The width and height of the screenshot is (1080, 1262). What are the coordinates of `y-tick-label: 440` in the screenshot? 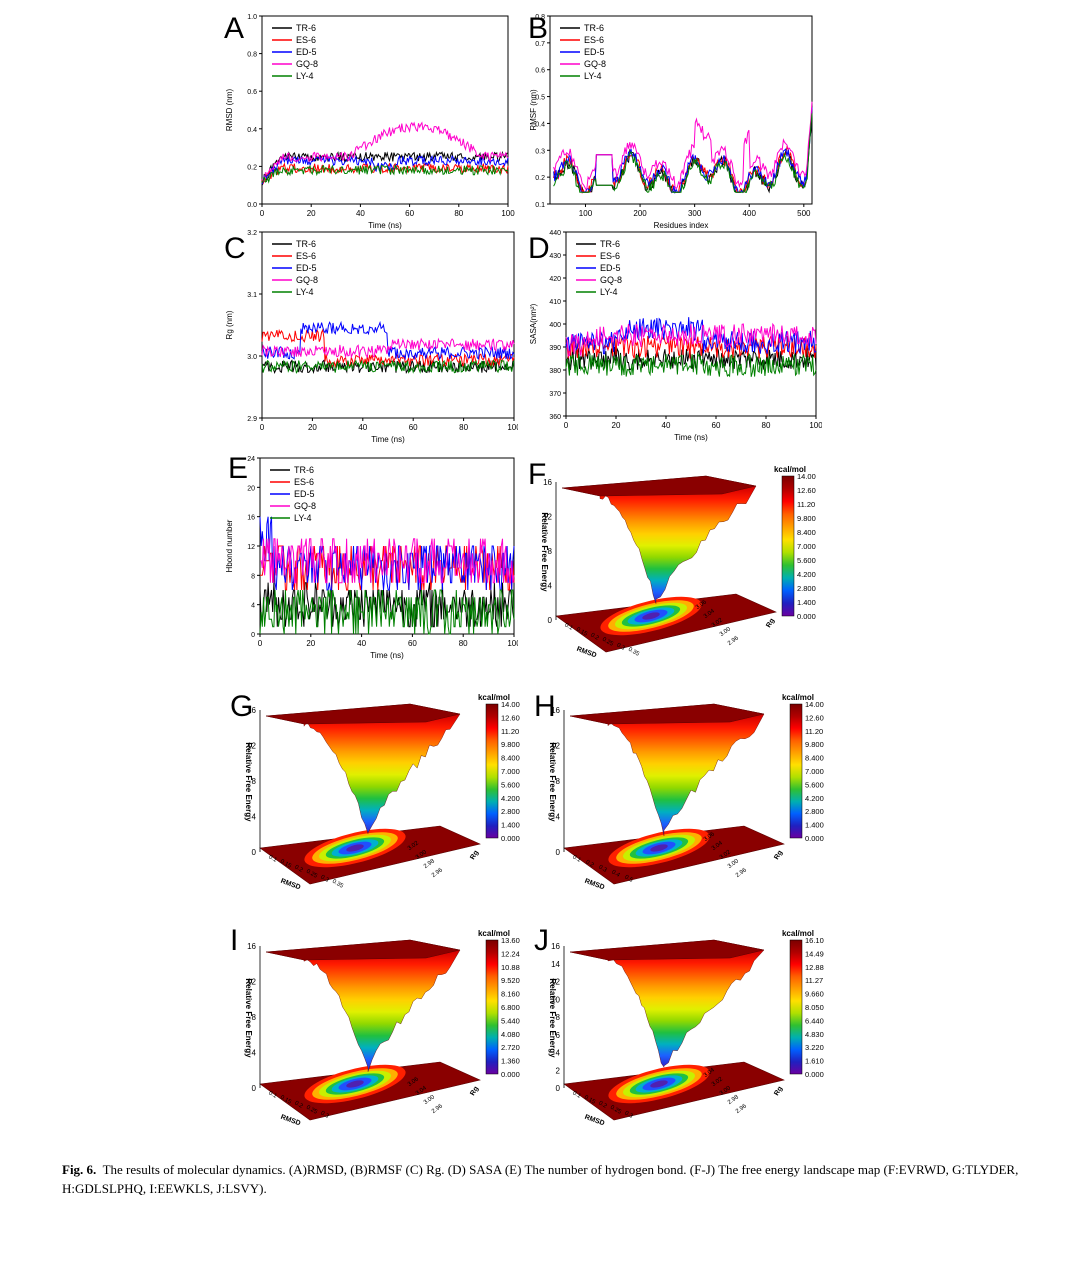 It's located at (555, 233).